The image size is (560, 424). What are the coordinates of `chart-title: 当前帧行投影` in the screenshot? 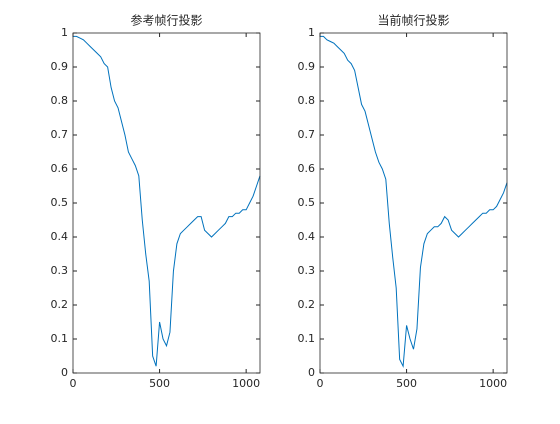 It's located at (413, 20).